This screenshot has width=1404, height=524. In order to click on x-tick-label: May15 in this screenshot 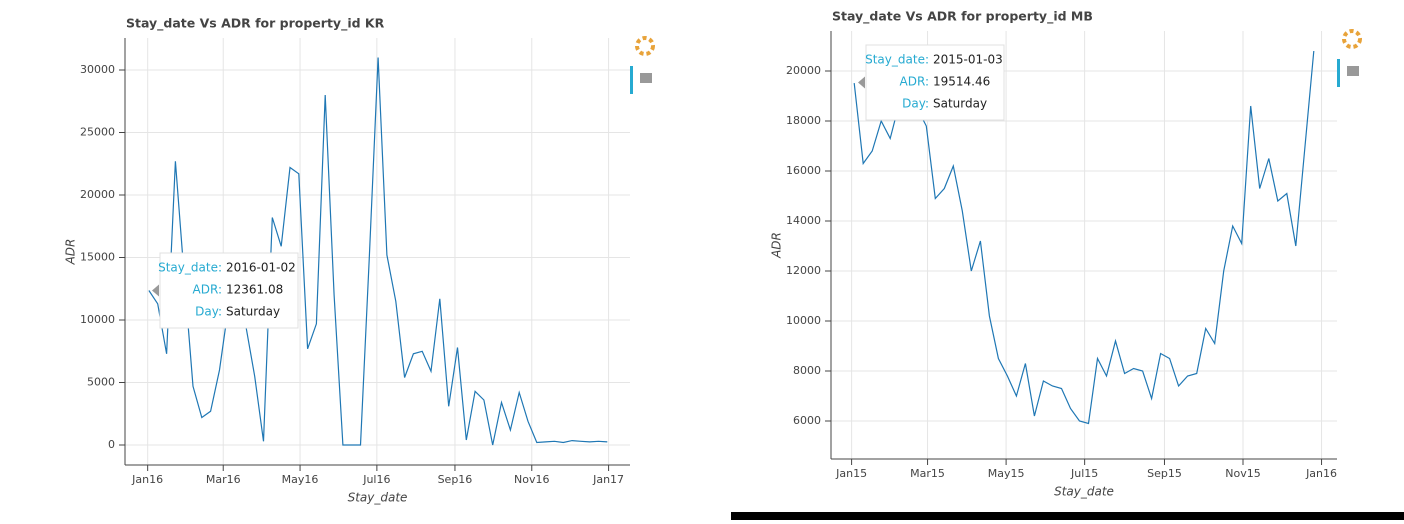, I will do `click(1006, 473)`.